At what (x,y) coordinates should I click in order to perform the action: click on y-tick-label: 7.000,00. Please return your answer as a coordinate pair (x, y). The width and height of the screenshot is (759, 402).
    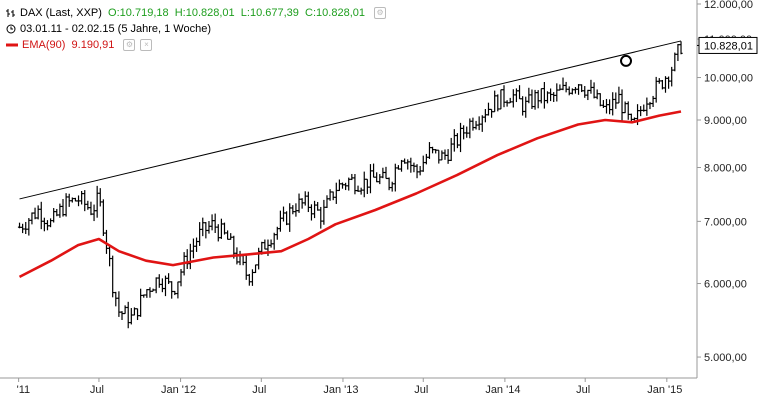
    Looking at the image, I should click on (725, 222).